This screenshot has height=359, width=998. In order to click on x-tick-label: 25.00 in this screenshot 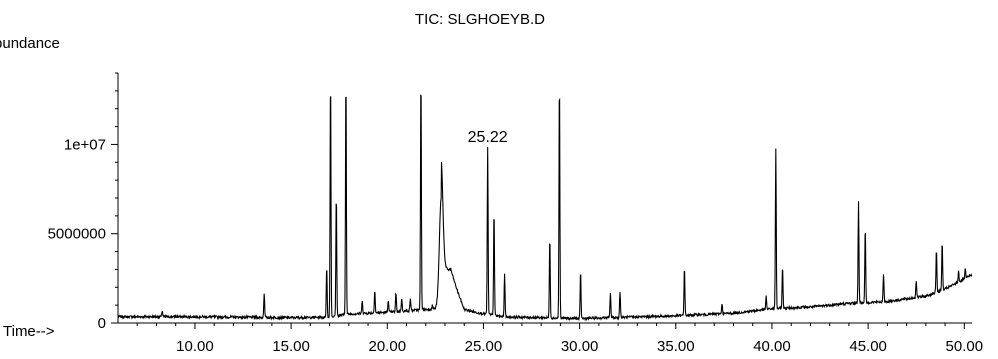, I will do `click(484, 346)`.